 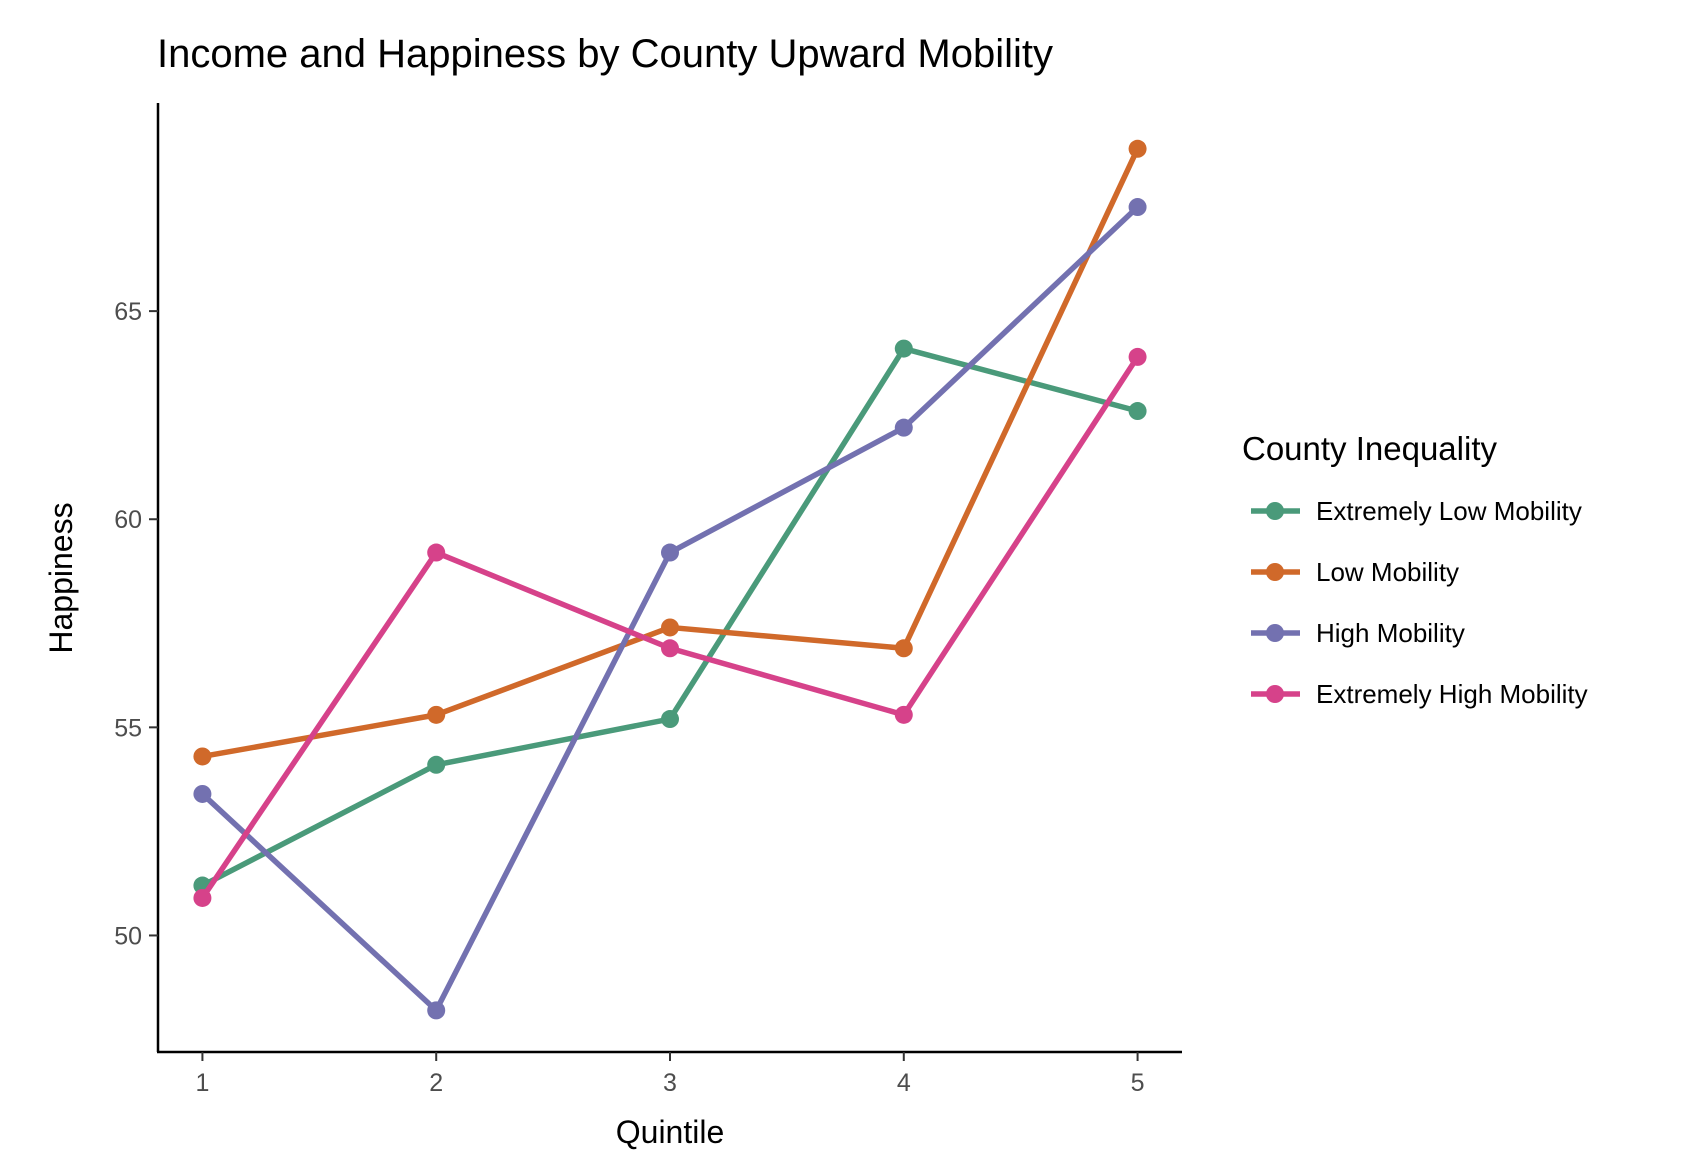 What do you see at coordinates (1452, 694) in the screenshot?
I see `legend-label: Extremely High Mobility` at bounding box center [1452, 694].